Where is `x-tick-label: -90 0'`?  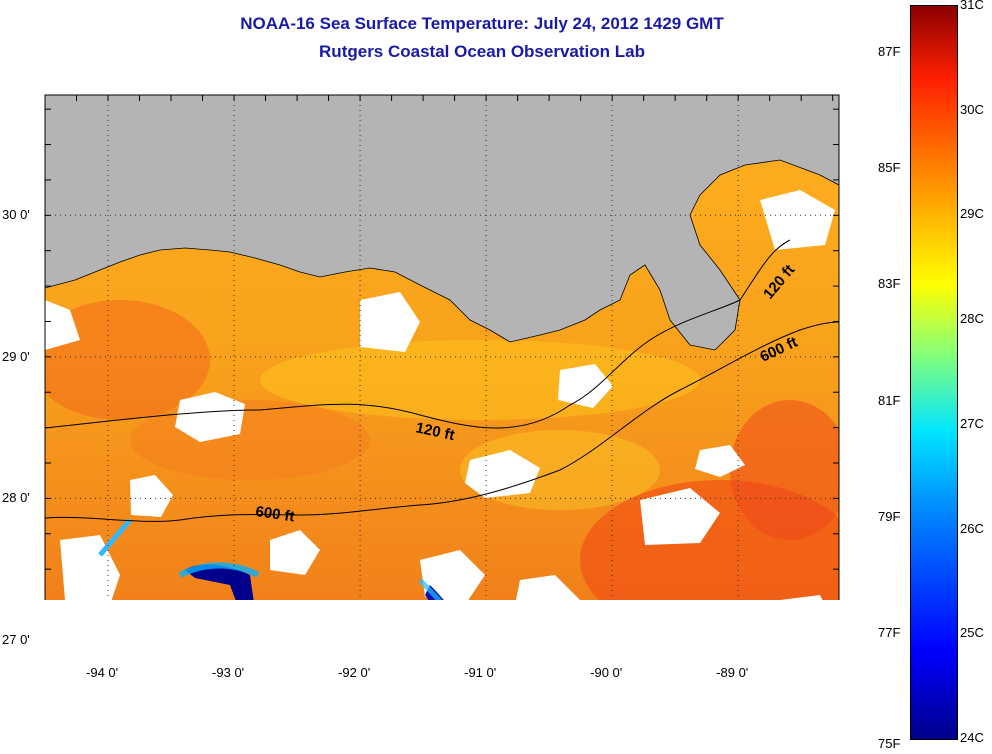
x-tick-label: -90 0' is located at coordinates (606, 672).